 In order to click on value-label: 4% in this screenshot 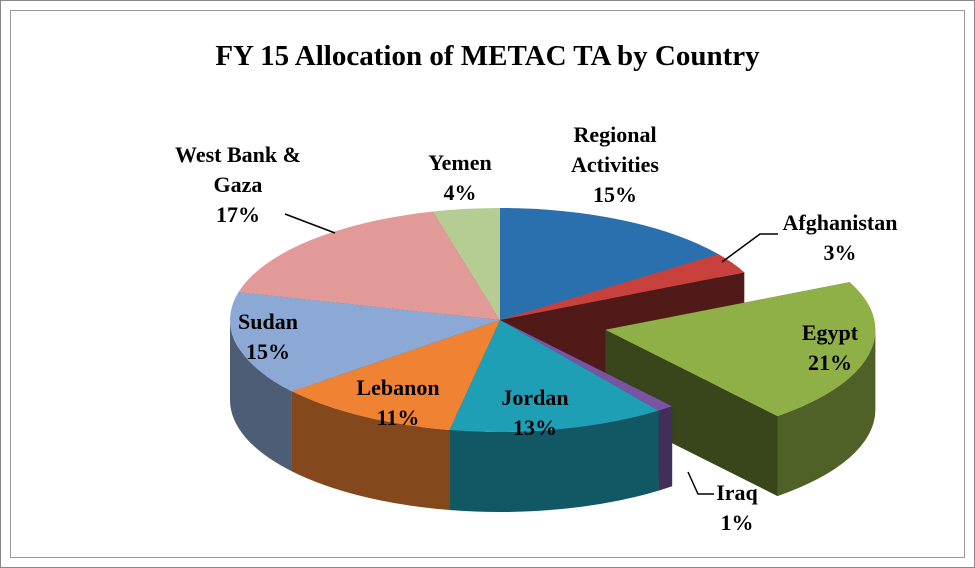, I will do `click(460, 192)`.